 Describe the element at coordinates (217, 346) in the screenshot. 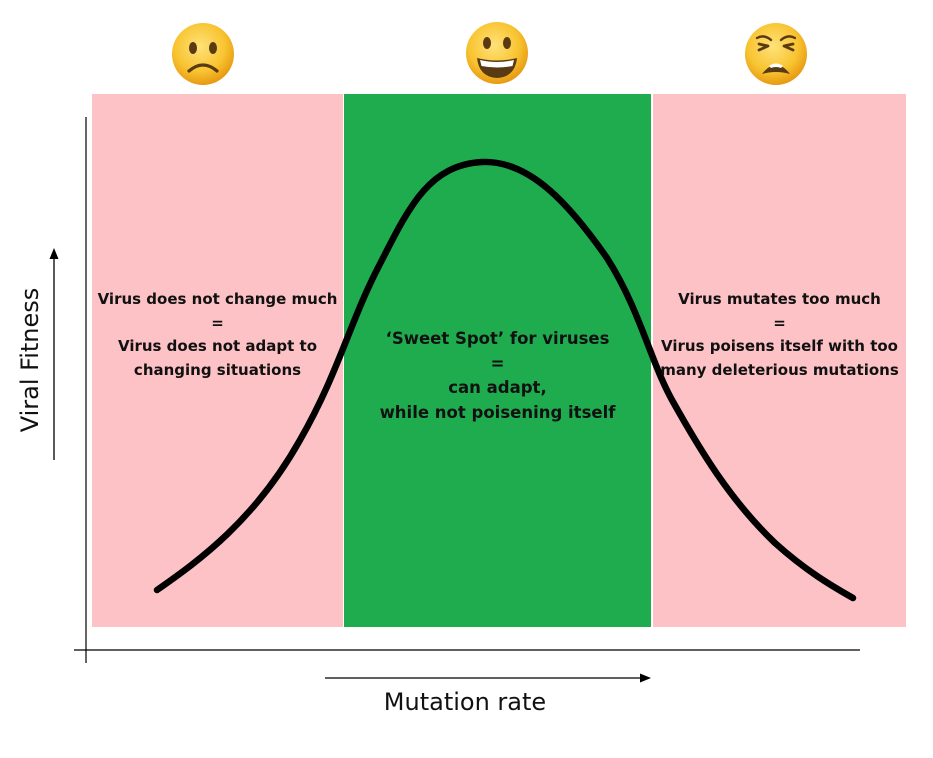

I see `low-caption-line-3: Virus does not adapt to` at that location.